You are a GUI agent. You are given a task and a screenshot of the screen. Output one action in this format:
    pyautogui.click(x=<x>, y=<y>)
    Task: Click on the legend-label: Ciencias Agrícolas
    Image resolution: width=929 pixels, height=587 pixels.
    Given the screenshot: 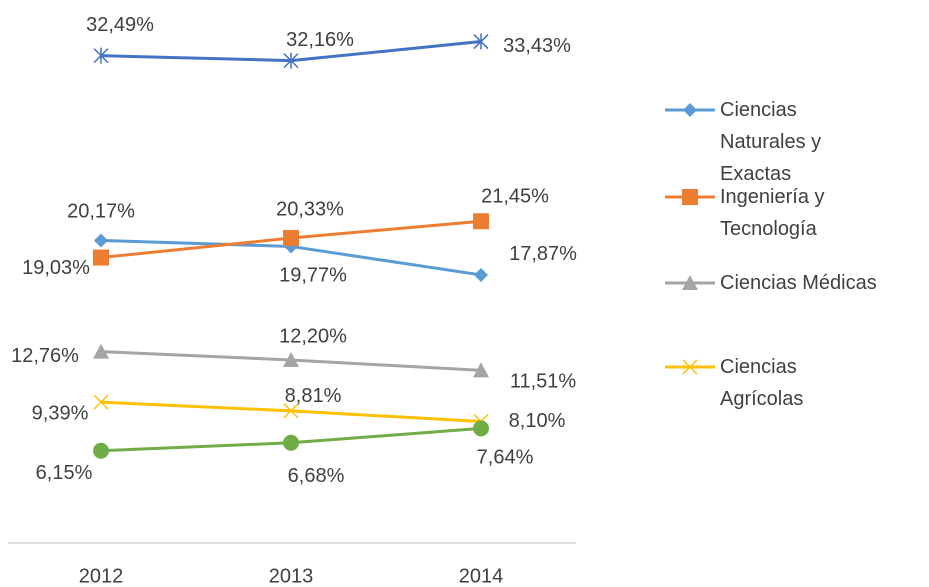 What is the action you would take?
    pyautogui.click(x=762, y=383)
    